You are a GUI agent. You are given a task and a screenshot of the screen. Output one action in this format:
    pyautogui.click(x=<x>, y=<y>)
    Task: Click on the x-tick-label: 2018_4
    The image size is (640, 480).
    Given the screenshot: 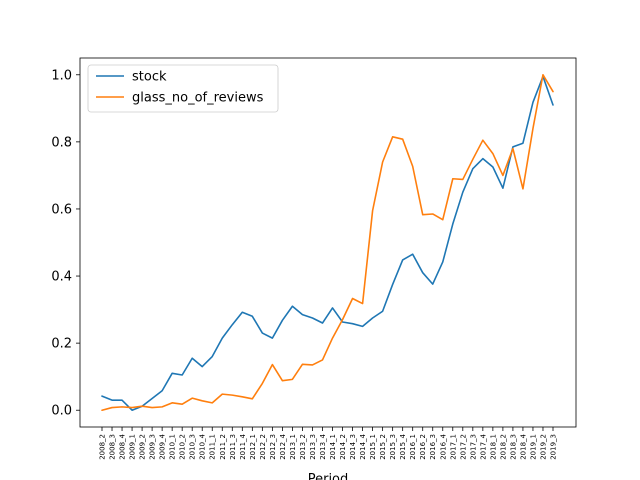 What is the action you would take?
    pyautogui.click(x=523, y=446)
    